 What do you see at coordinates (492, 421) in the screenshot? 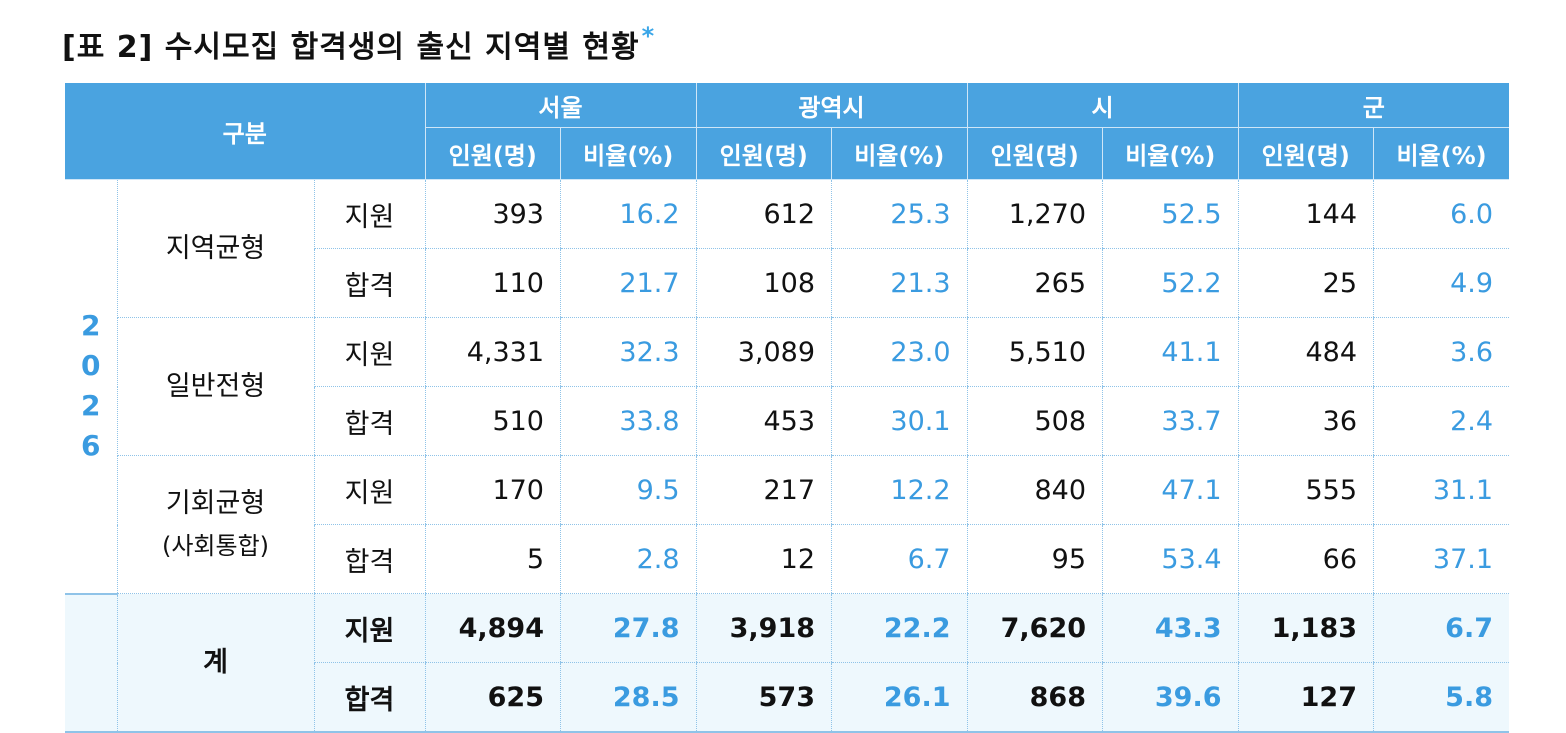
I see `count-cell: 510` at bounding box center [492, 421].